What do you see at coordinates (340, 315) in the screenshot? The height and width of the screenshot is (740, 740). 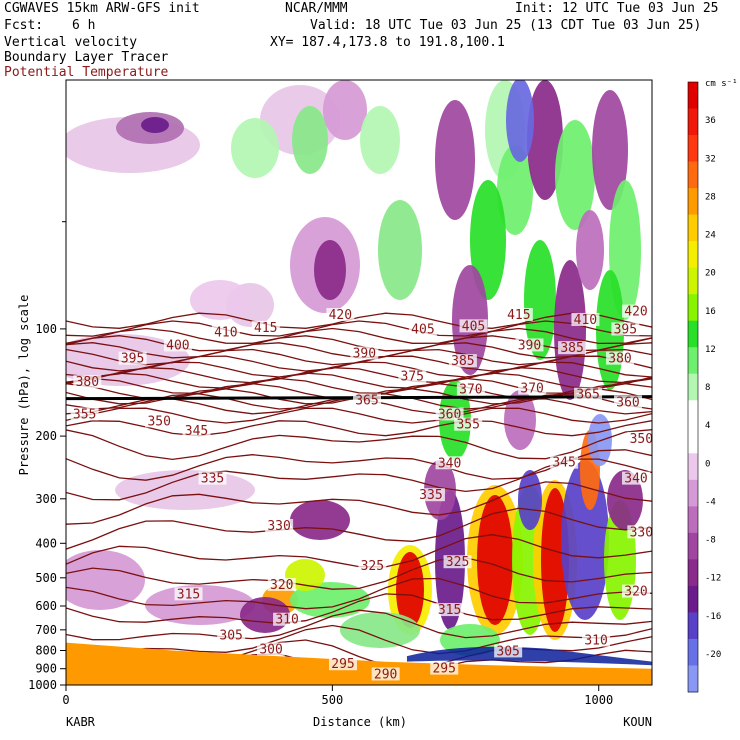 I see `theta-label: 420` at bounding box center [340, 315].